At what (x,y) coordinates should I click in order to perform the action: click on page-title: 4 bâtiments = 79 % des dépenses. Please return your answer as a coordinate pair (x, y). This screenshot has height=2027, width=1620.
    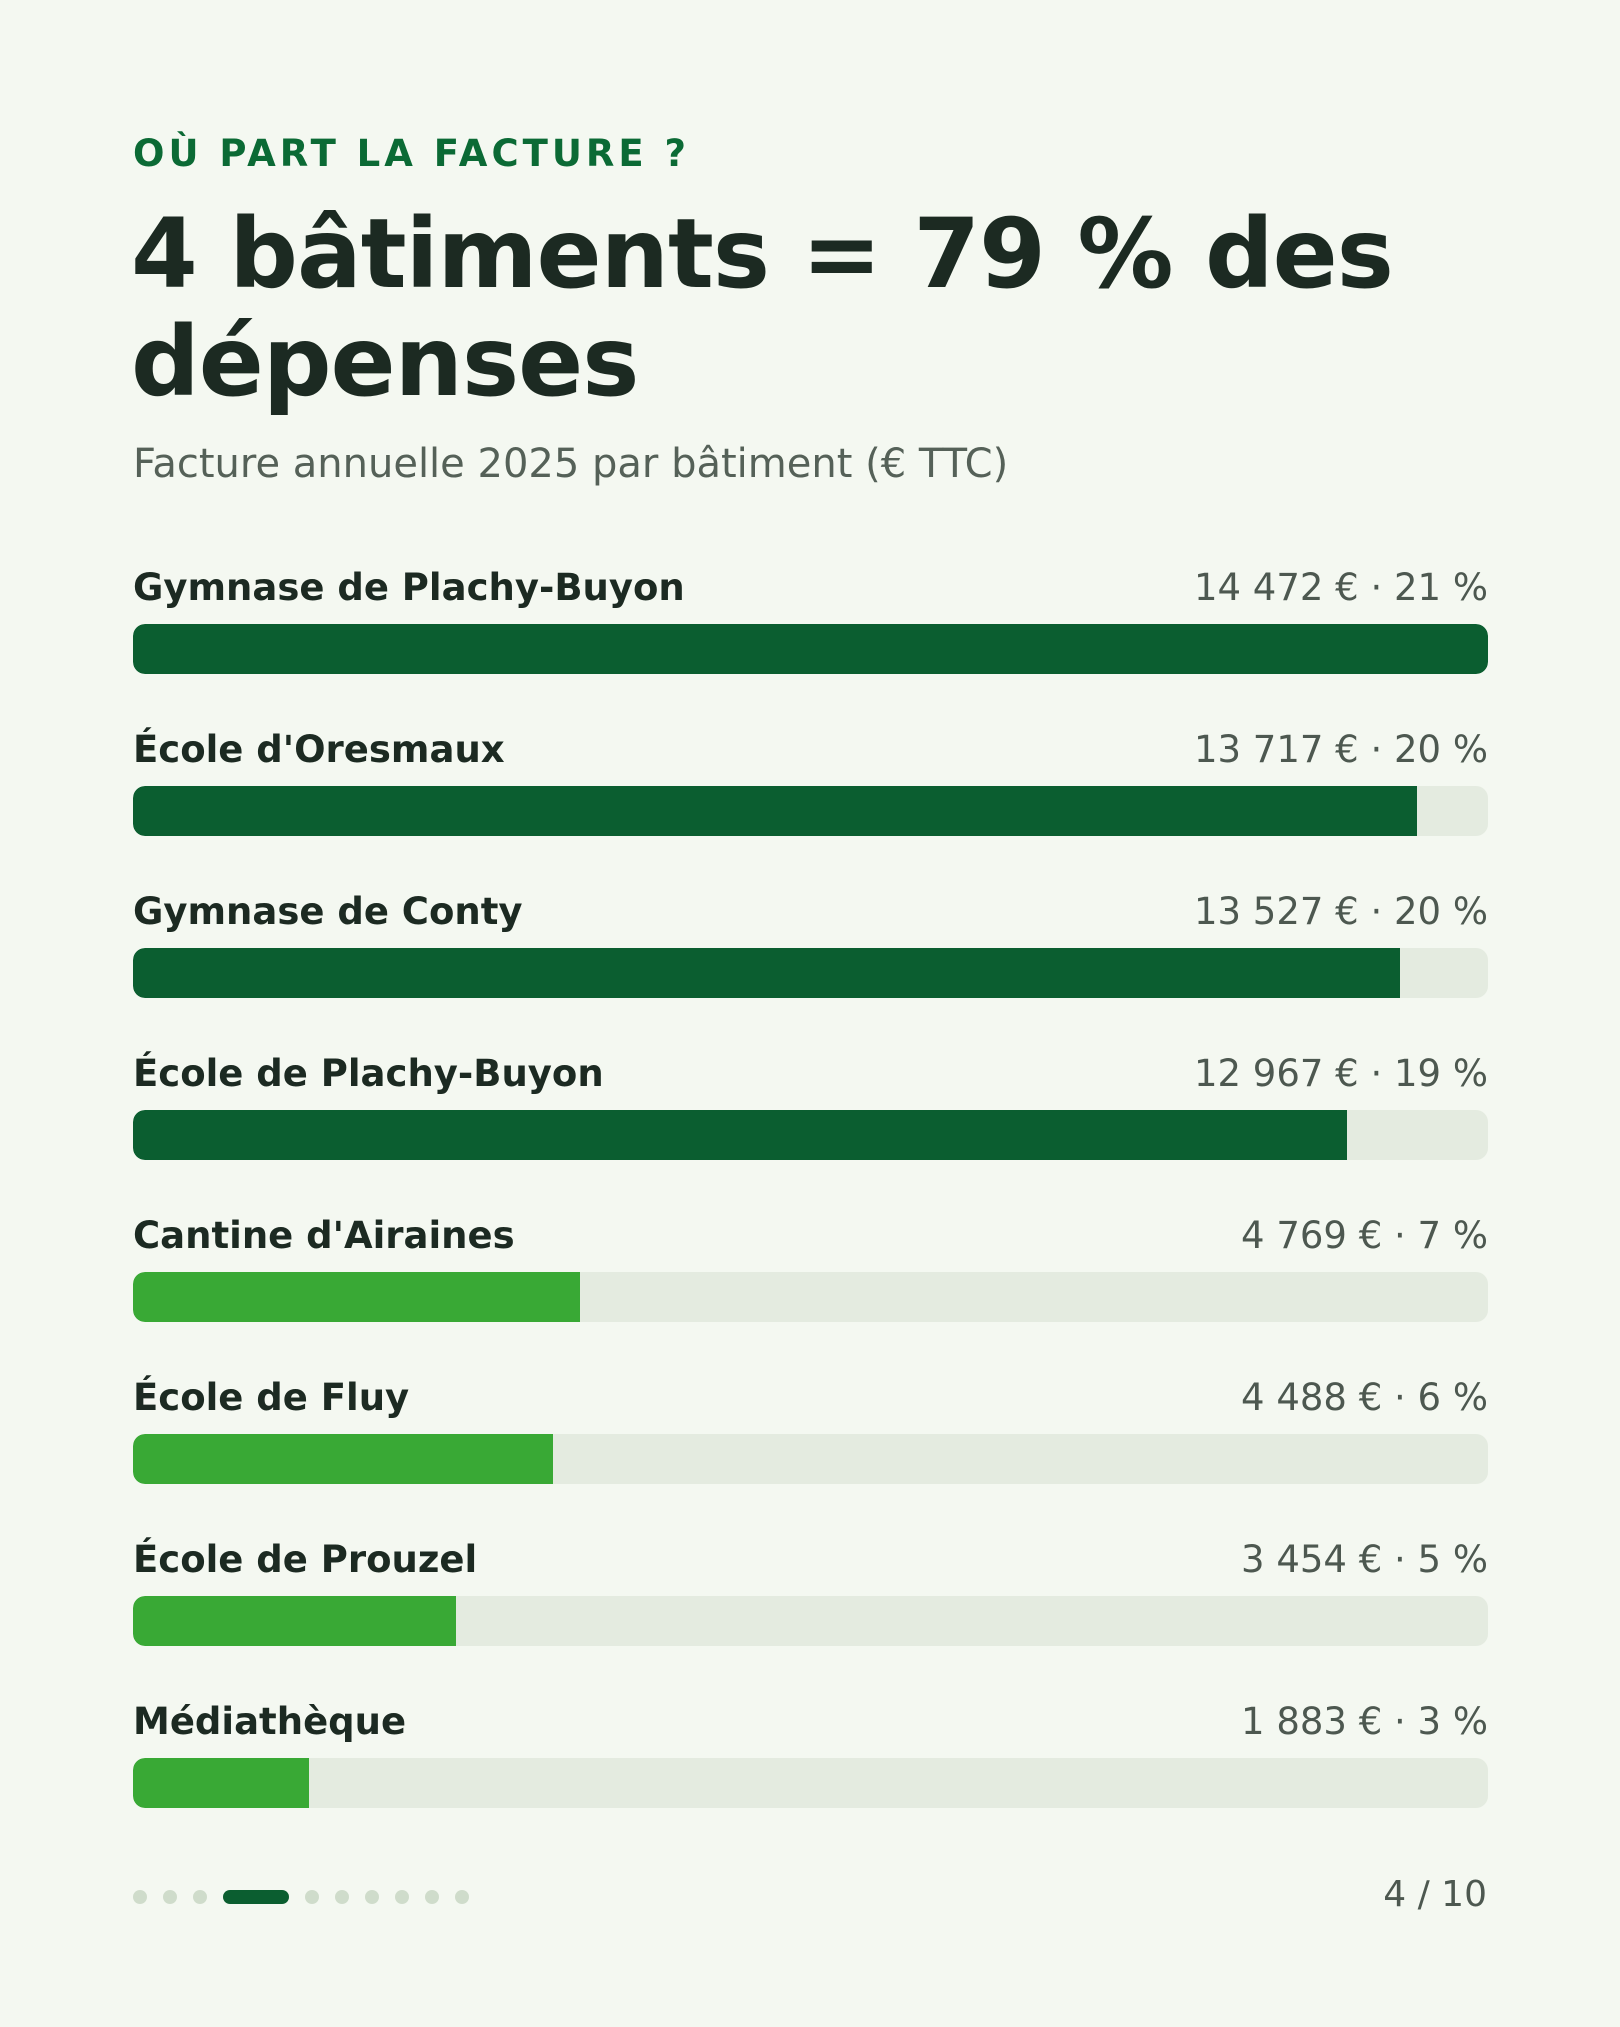
    Looking at the image, I should click on (762, 308).